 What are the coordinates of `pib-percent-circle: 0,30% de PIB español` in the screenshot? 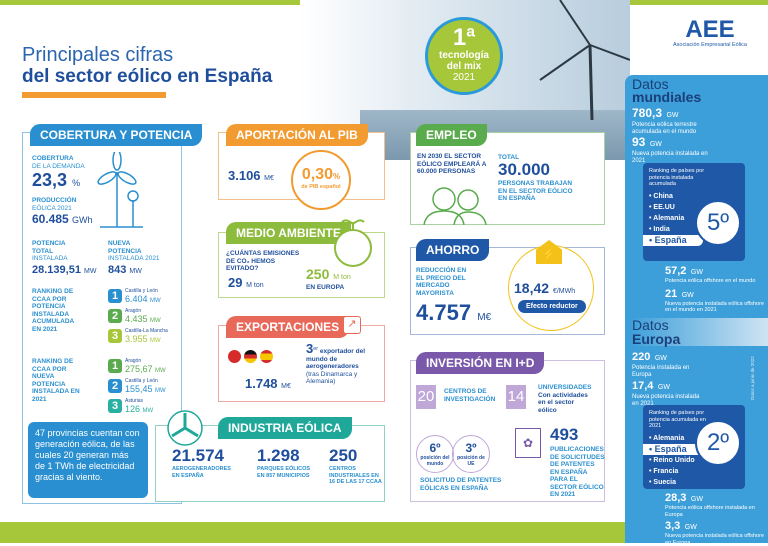 It's located at (321, 180).